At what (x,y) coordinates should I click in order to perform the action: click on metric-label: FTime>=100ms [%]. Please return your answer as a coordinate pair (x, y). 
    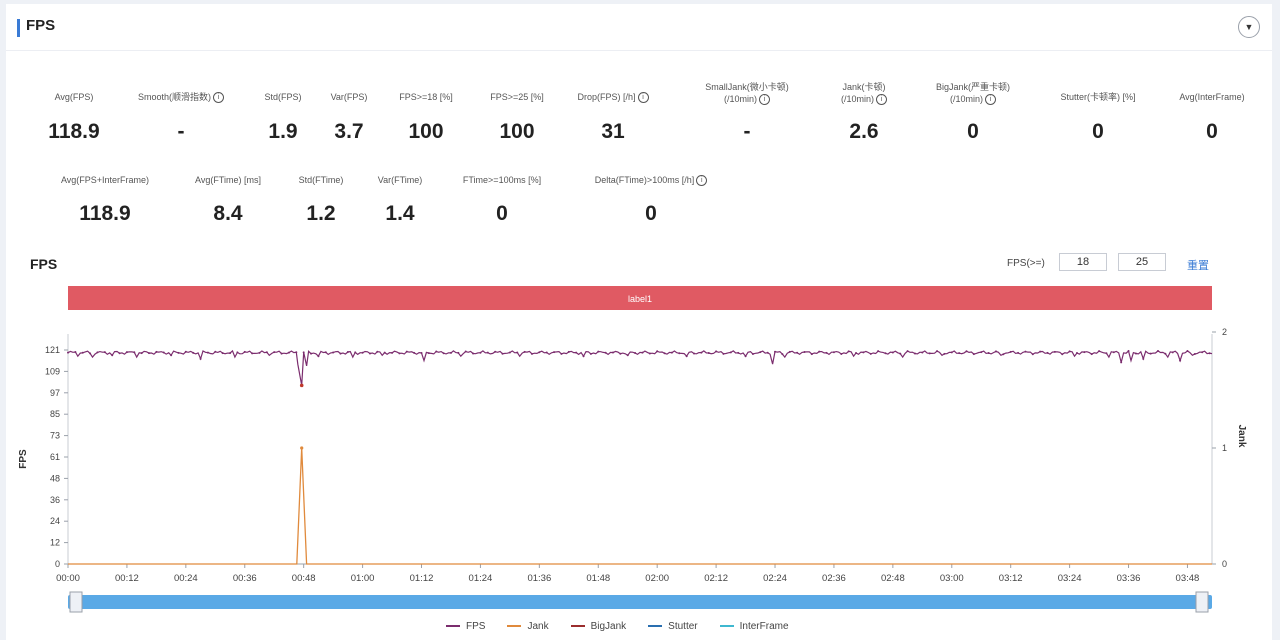
    Looking at the image, I should click on (502, 180).